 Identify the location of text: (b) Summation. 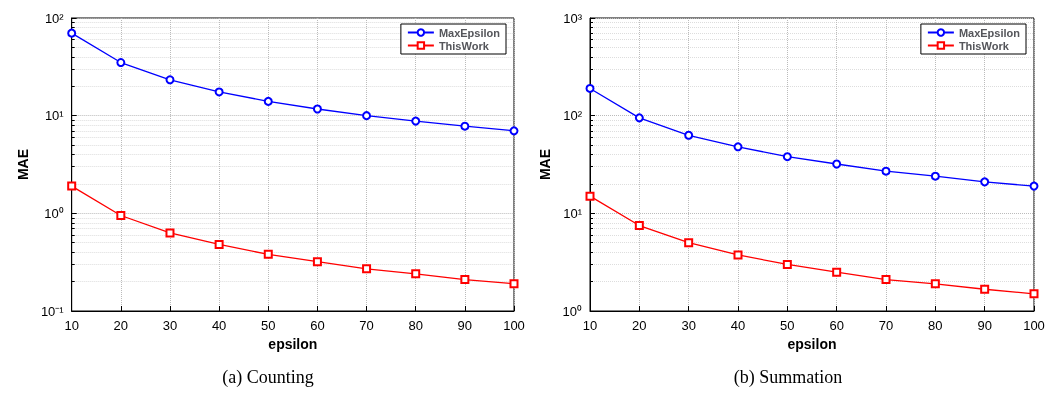
(788, 377).